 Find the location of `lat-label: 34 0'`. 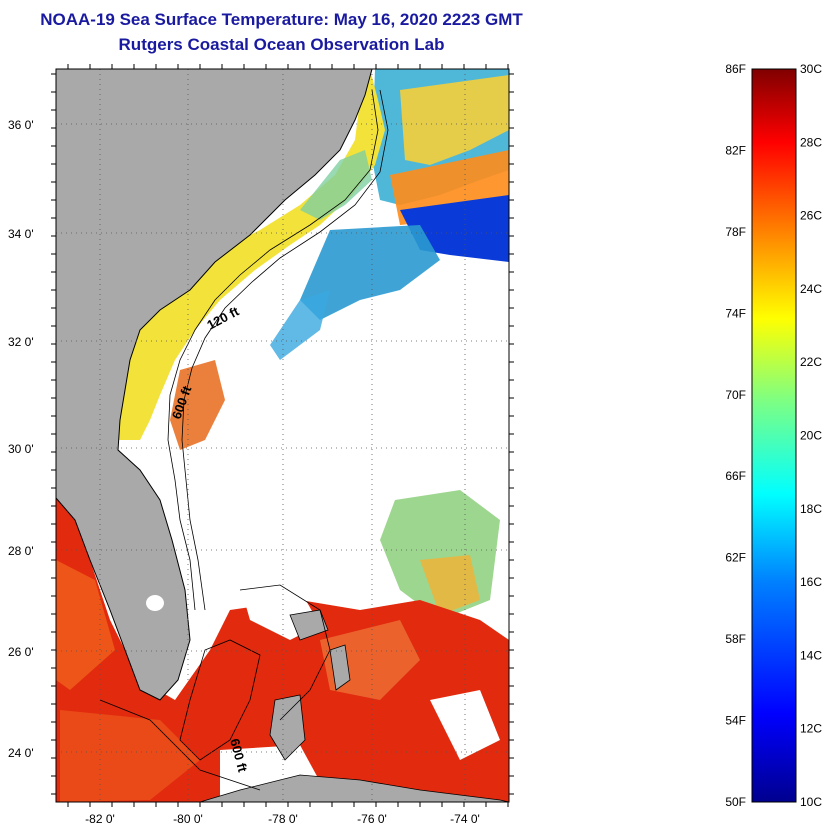

lat-label: 34 0' is located at coordinates (21, 234).